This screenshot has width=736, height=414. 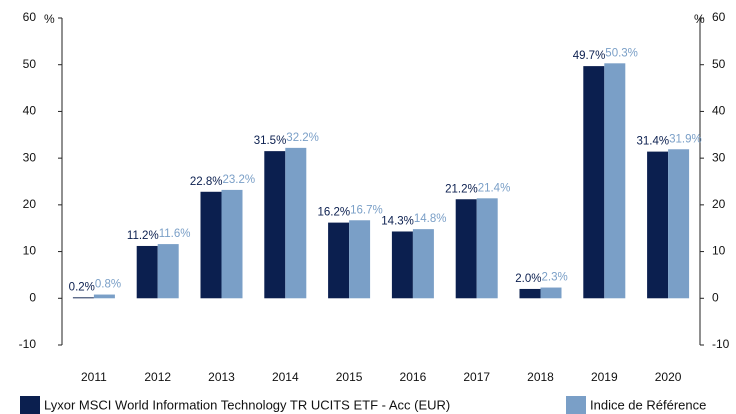 I want to click on y2-tick-label: -10, so click(x=721, y=344).